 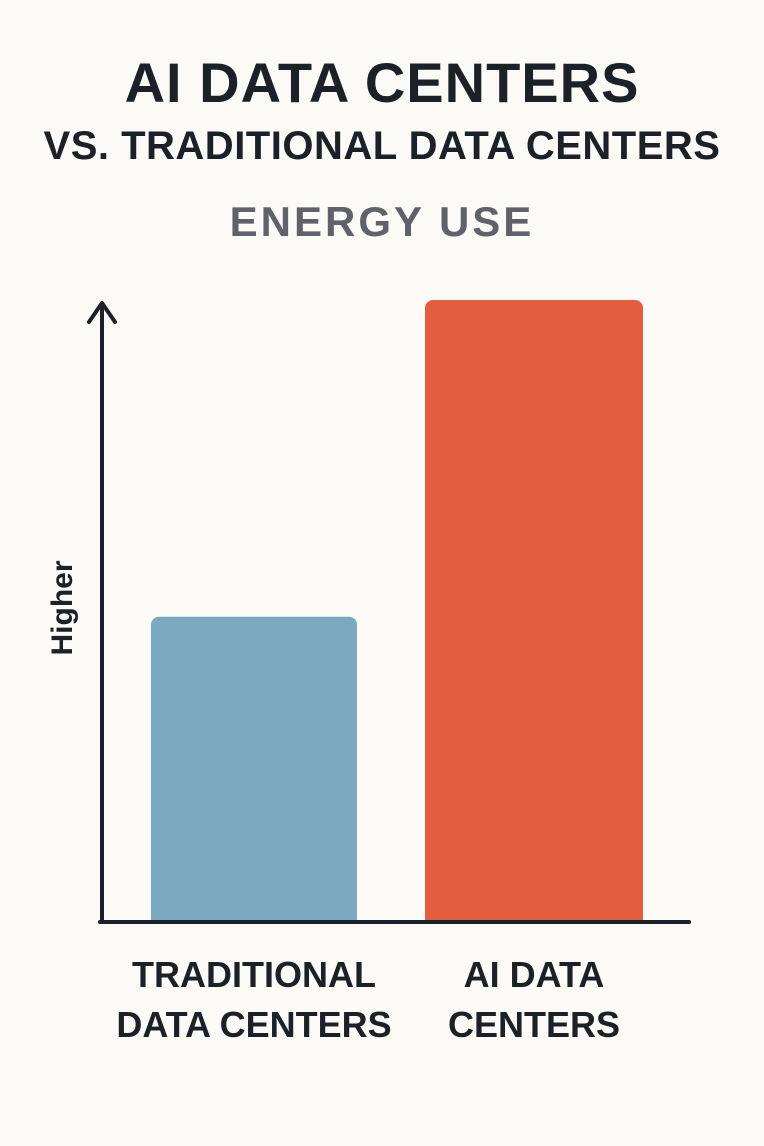 What do you see at coordinates (382, 82) in the screenshot?
I see `chart-title: AI DATA CENTERS` at bounding box center [382, 82].